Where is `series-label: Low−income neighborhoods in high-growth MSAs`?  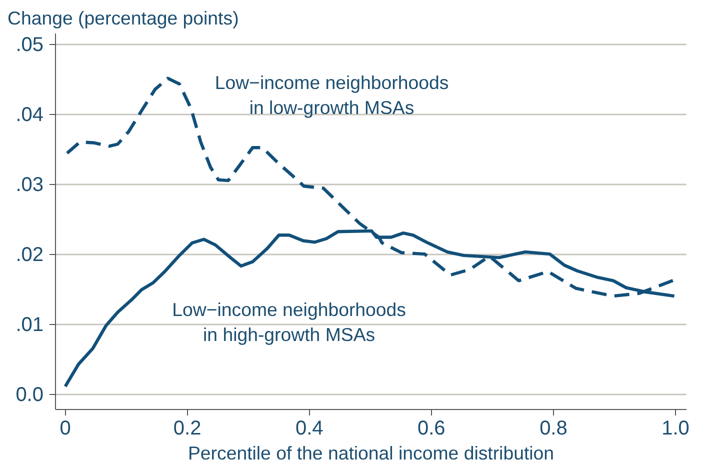 series-label: Low−income neighborhoods in high-growth MSAs is located at coordinates (289, 322).